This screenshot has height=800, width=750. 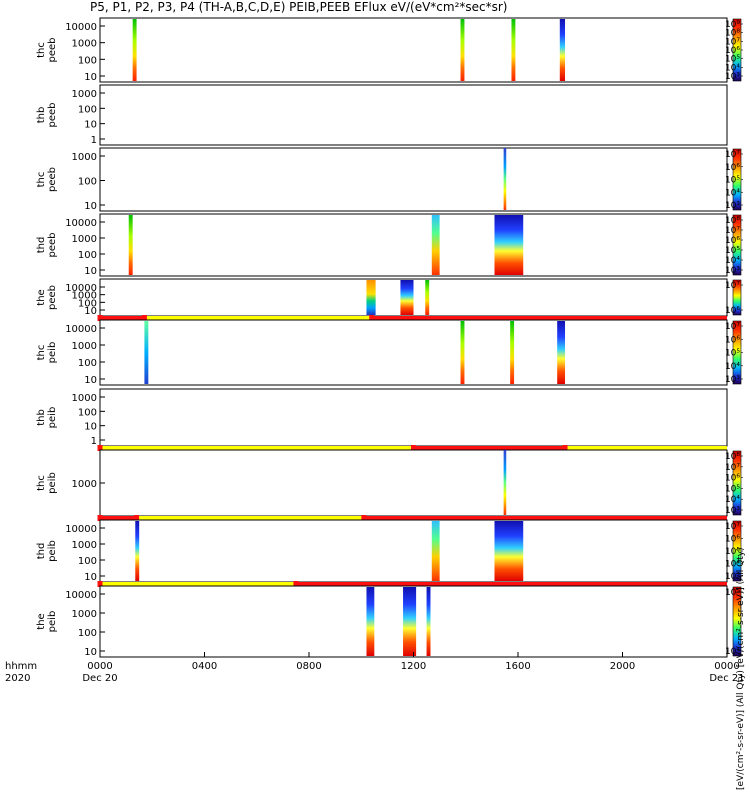 I want to click on corner-label: hhmm, so click(x=21, y=666).